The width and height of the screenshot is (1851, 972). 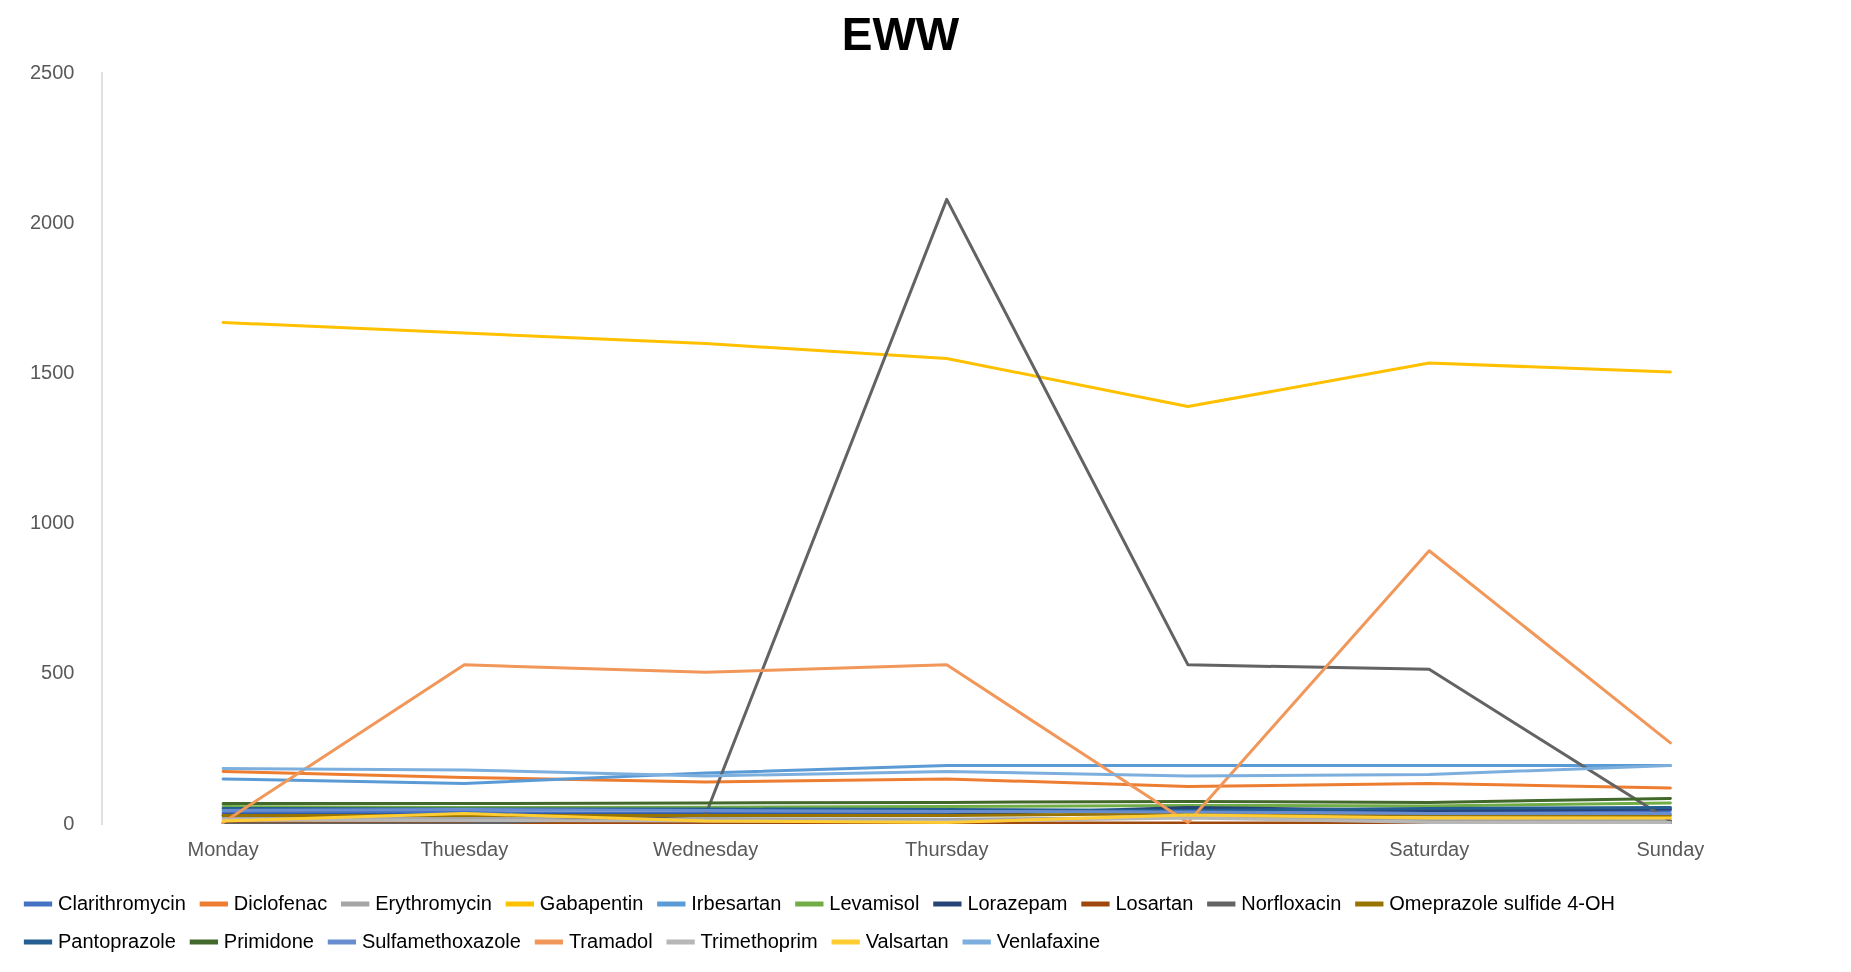 What do you see at coordinates (900, 34) in the screenshot?
I see `chart-title: EWW` at bounding box center [900, 34].